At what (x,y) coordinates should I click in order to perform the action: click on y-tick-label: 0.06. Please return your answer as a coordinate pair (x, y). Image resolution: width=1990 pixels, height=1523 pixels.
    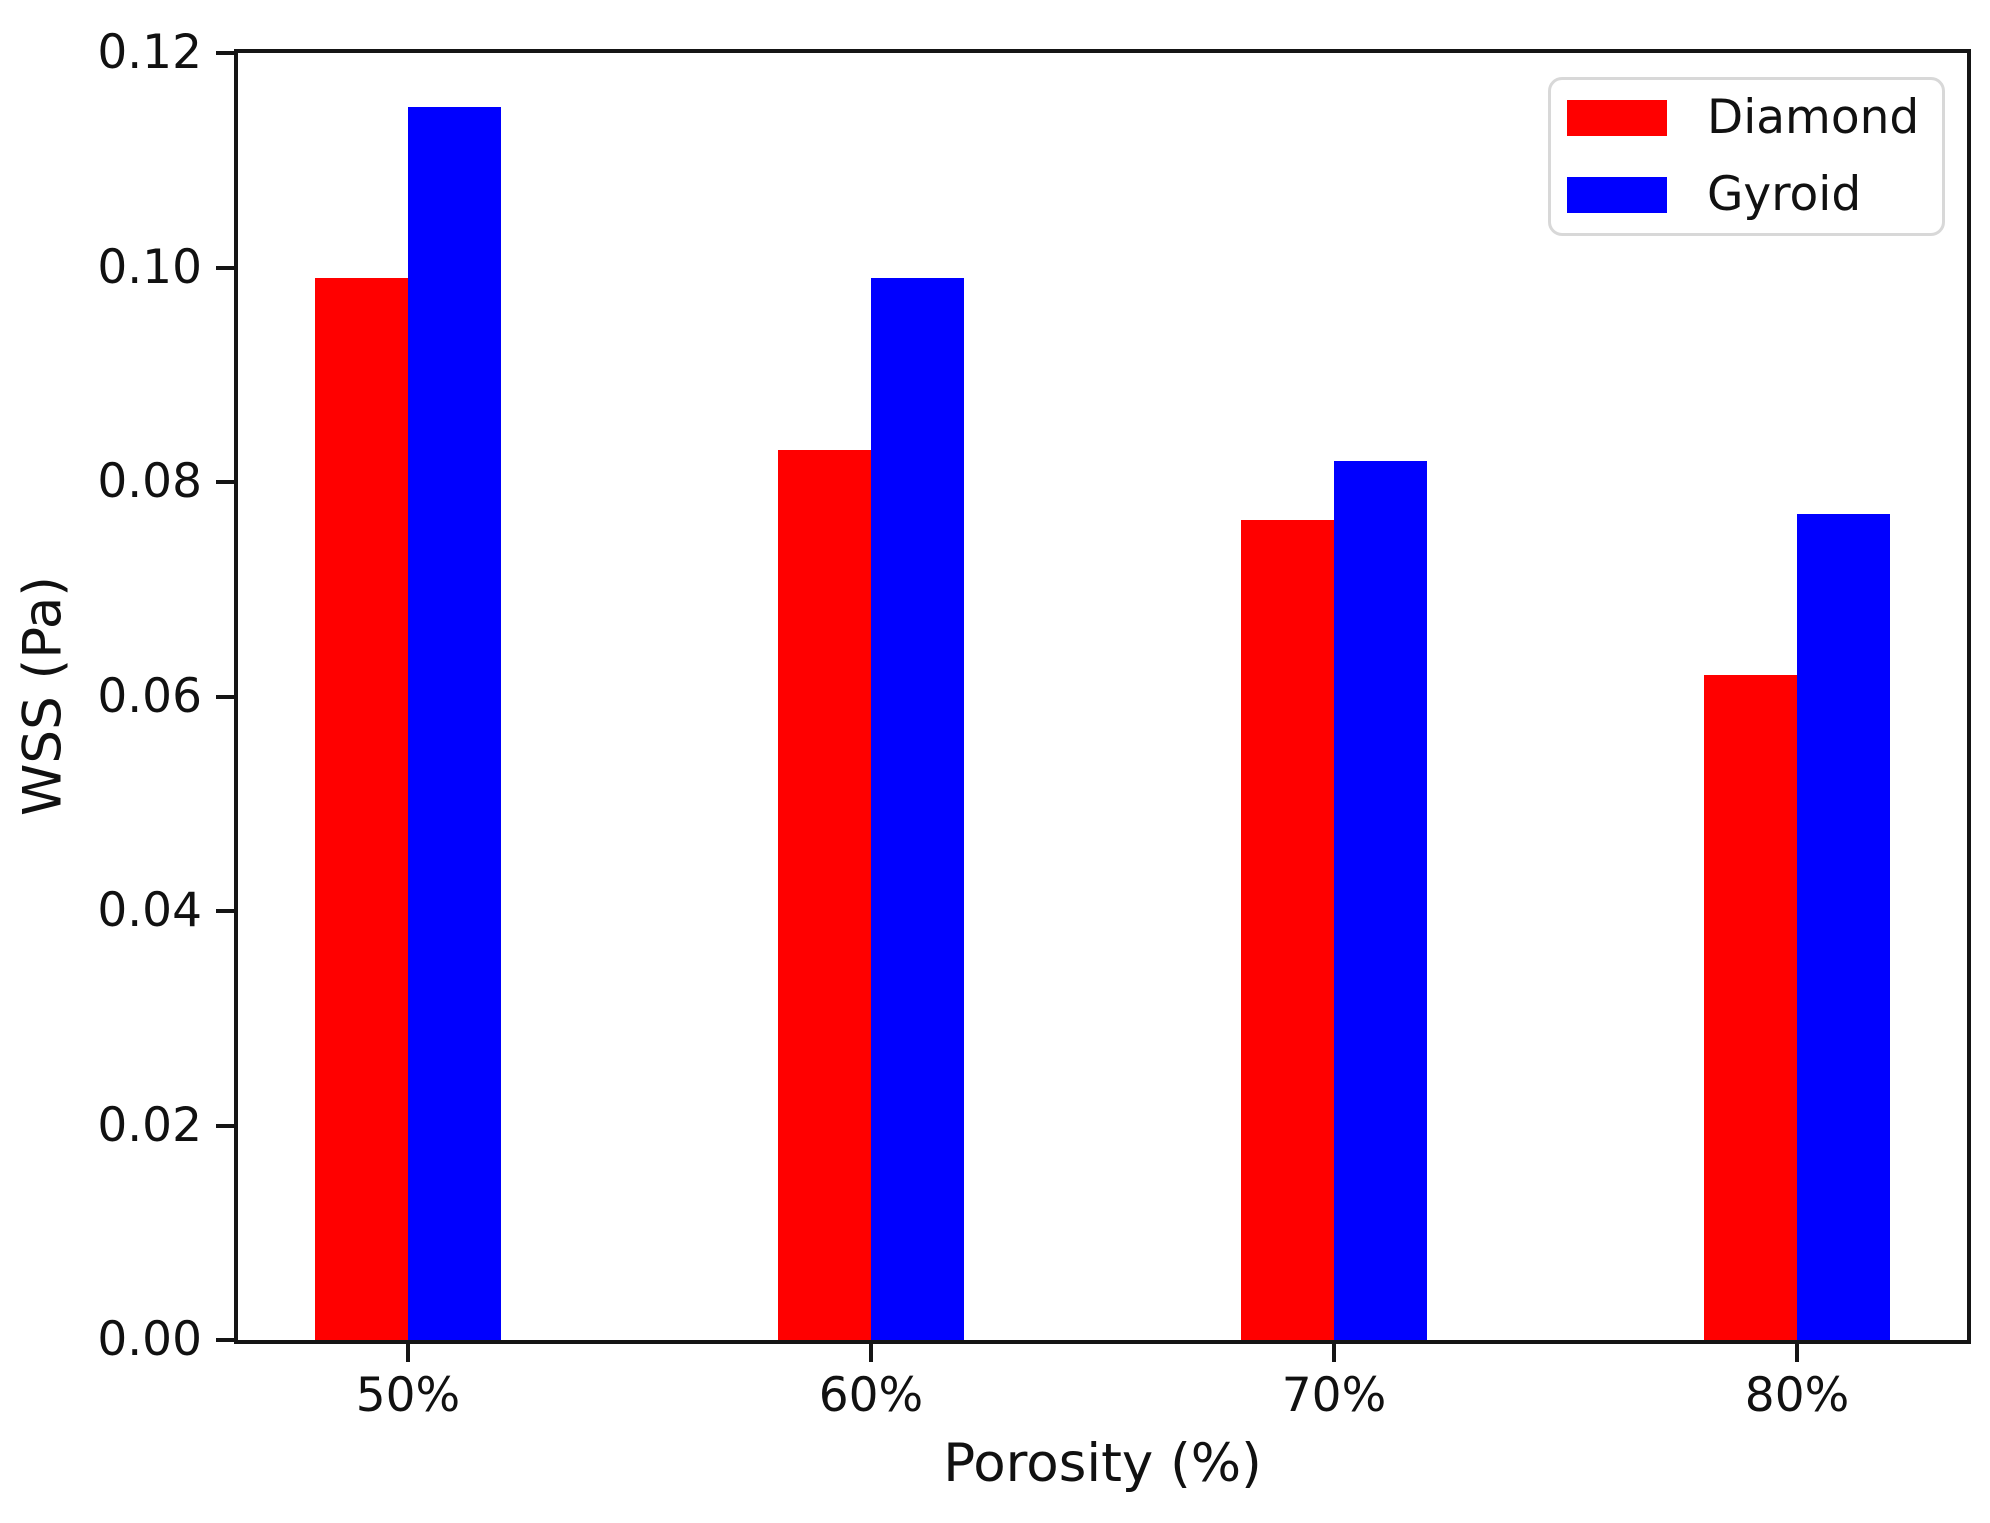
    Looking at the image, I should click on (149, 696).